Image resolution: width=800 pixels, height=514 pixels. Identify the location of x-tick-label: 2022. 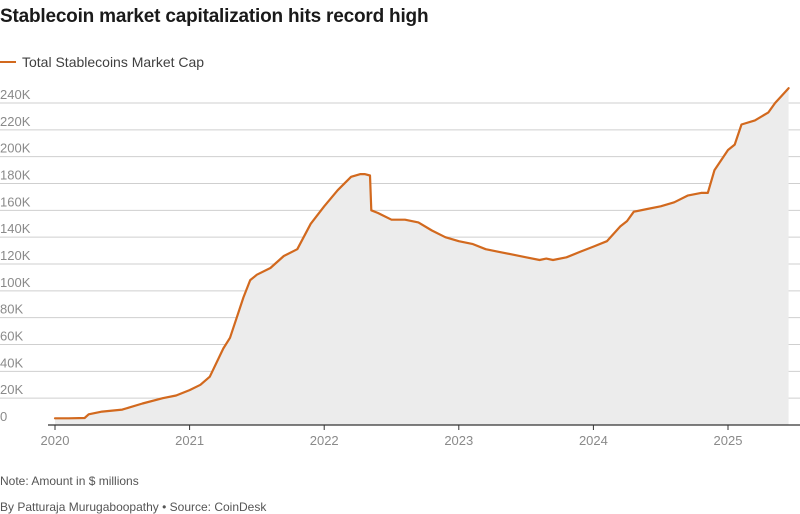
(324, 440).